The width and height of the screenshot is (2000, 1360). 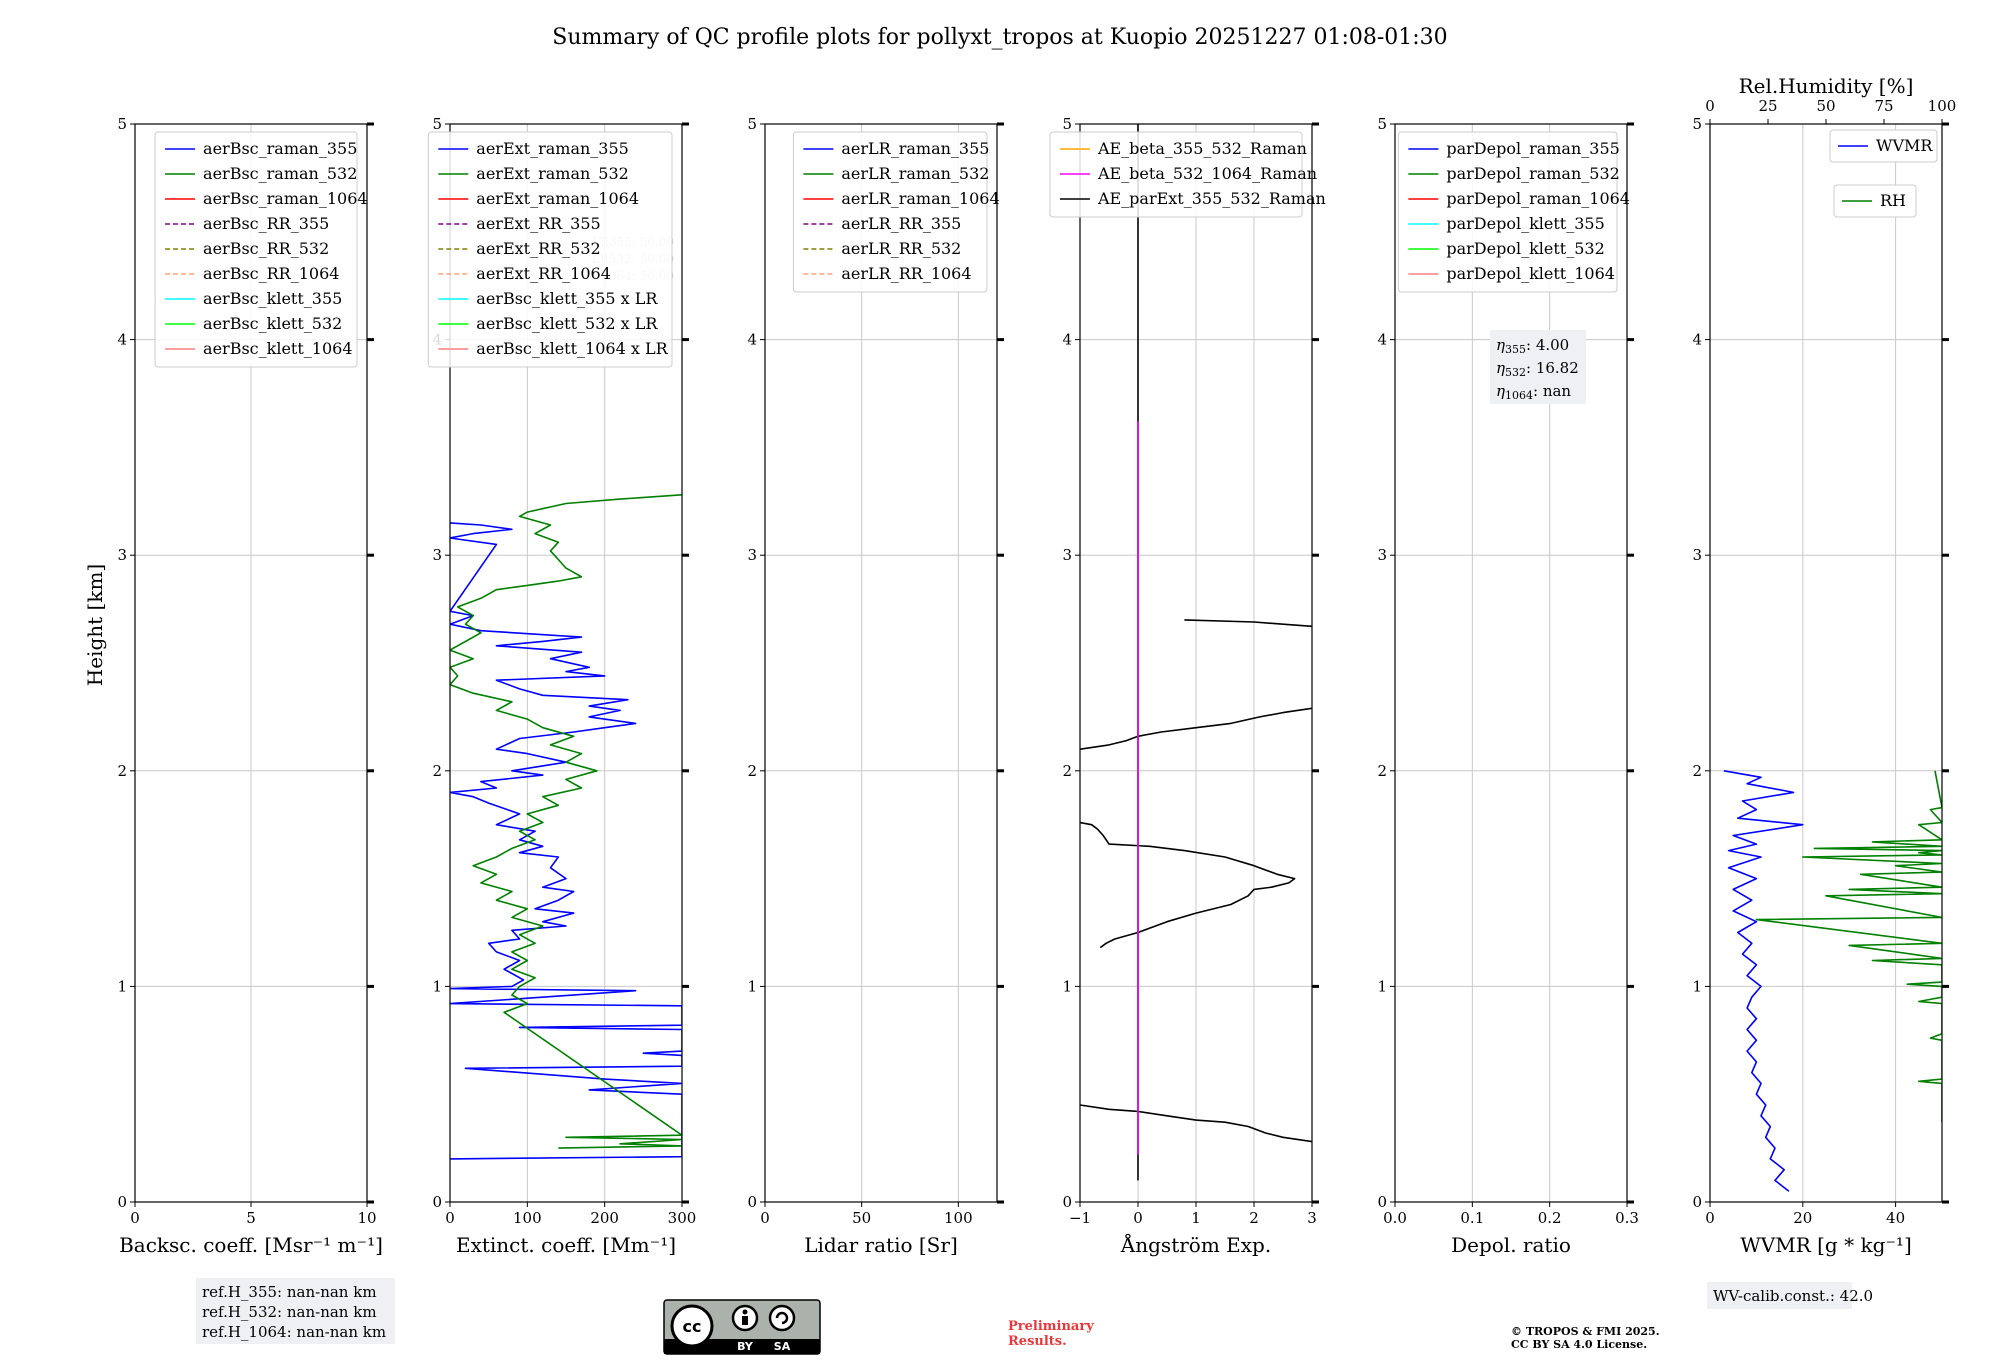 I want to click on wv-calib-text: WV-calib.const.: 42.0, so click(x=1793, y=1296).